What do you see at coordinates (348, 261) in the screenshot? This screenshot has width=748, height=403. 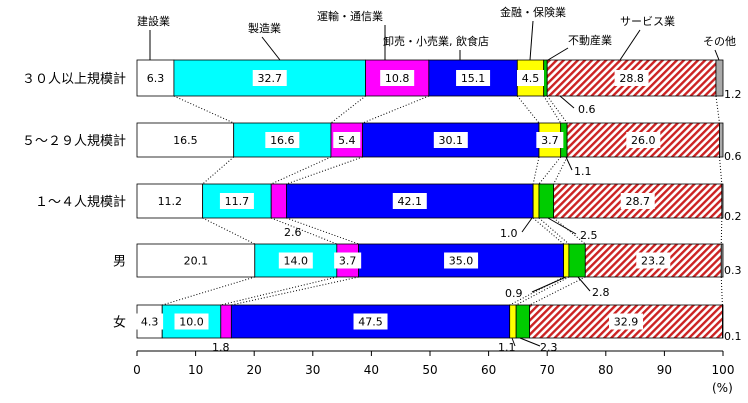 I see `value-label: 3.7` at bounding box center [348, 261].